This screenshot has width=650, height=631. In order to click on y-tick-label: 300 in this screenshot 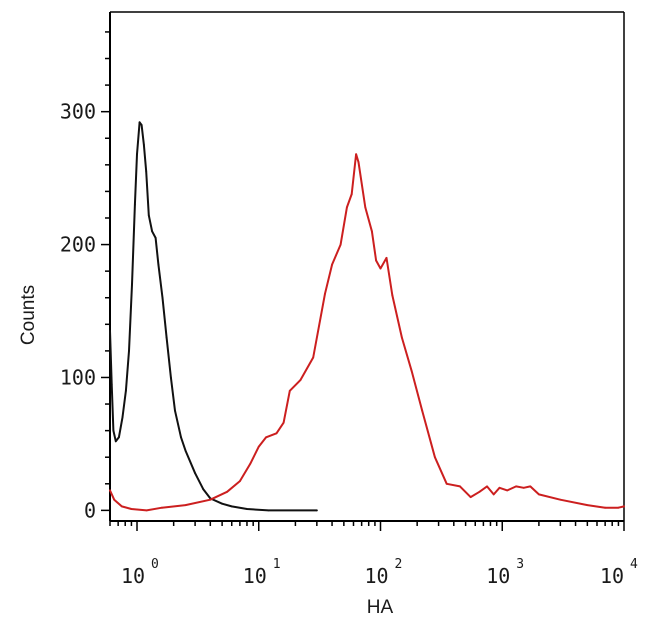, I will do `click(78, 112)`.